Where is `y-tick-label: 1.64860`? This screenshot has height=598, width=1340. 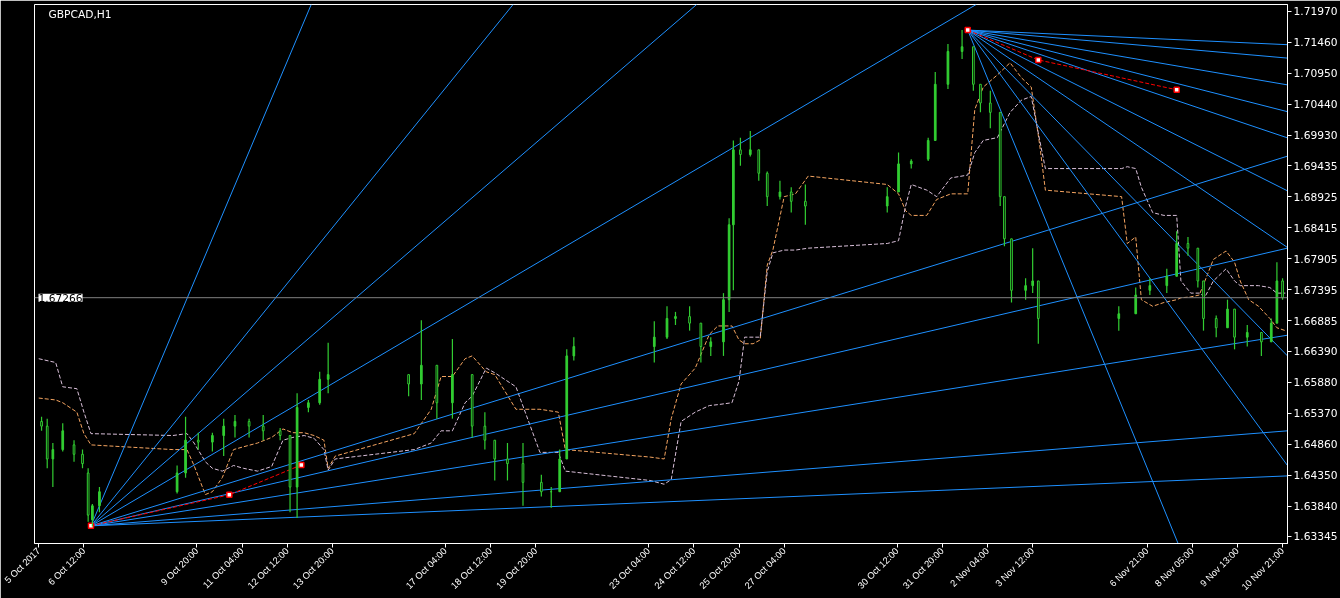 y-tick-label: 1.64860 is located at coordinates (1315, 445).